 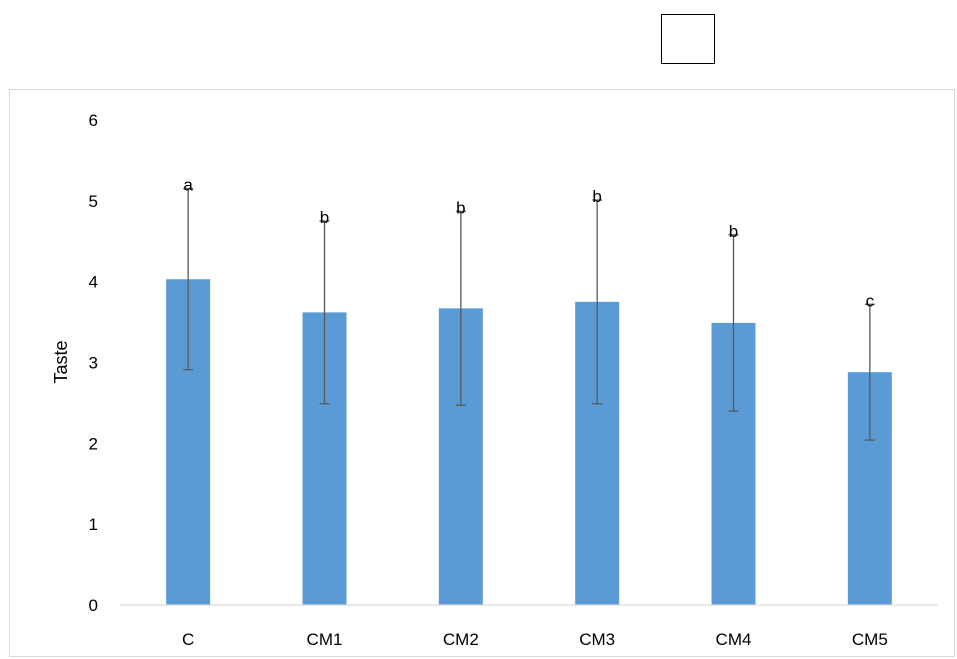 I want to click on x-tick-label: CM5, so click(x=870, y=639).